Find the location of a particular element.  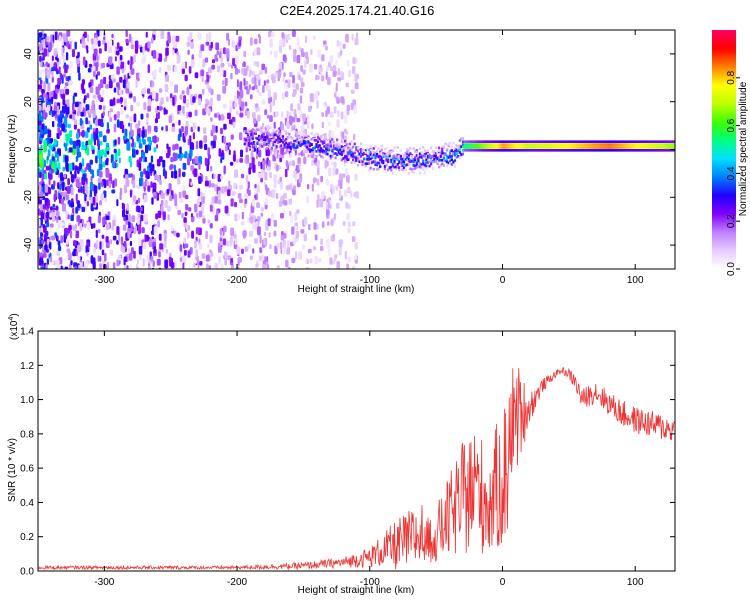

x-tick-label: 0 is located at coordinates (503, 280).